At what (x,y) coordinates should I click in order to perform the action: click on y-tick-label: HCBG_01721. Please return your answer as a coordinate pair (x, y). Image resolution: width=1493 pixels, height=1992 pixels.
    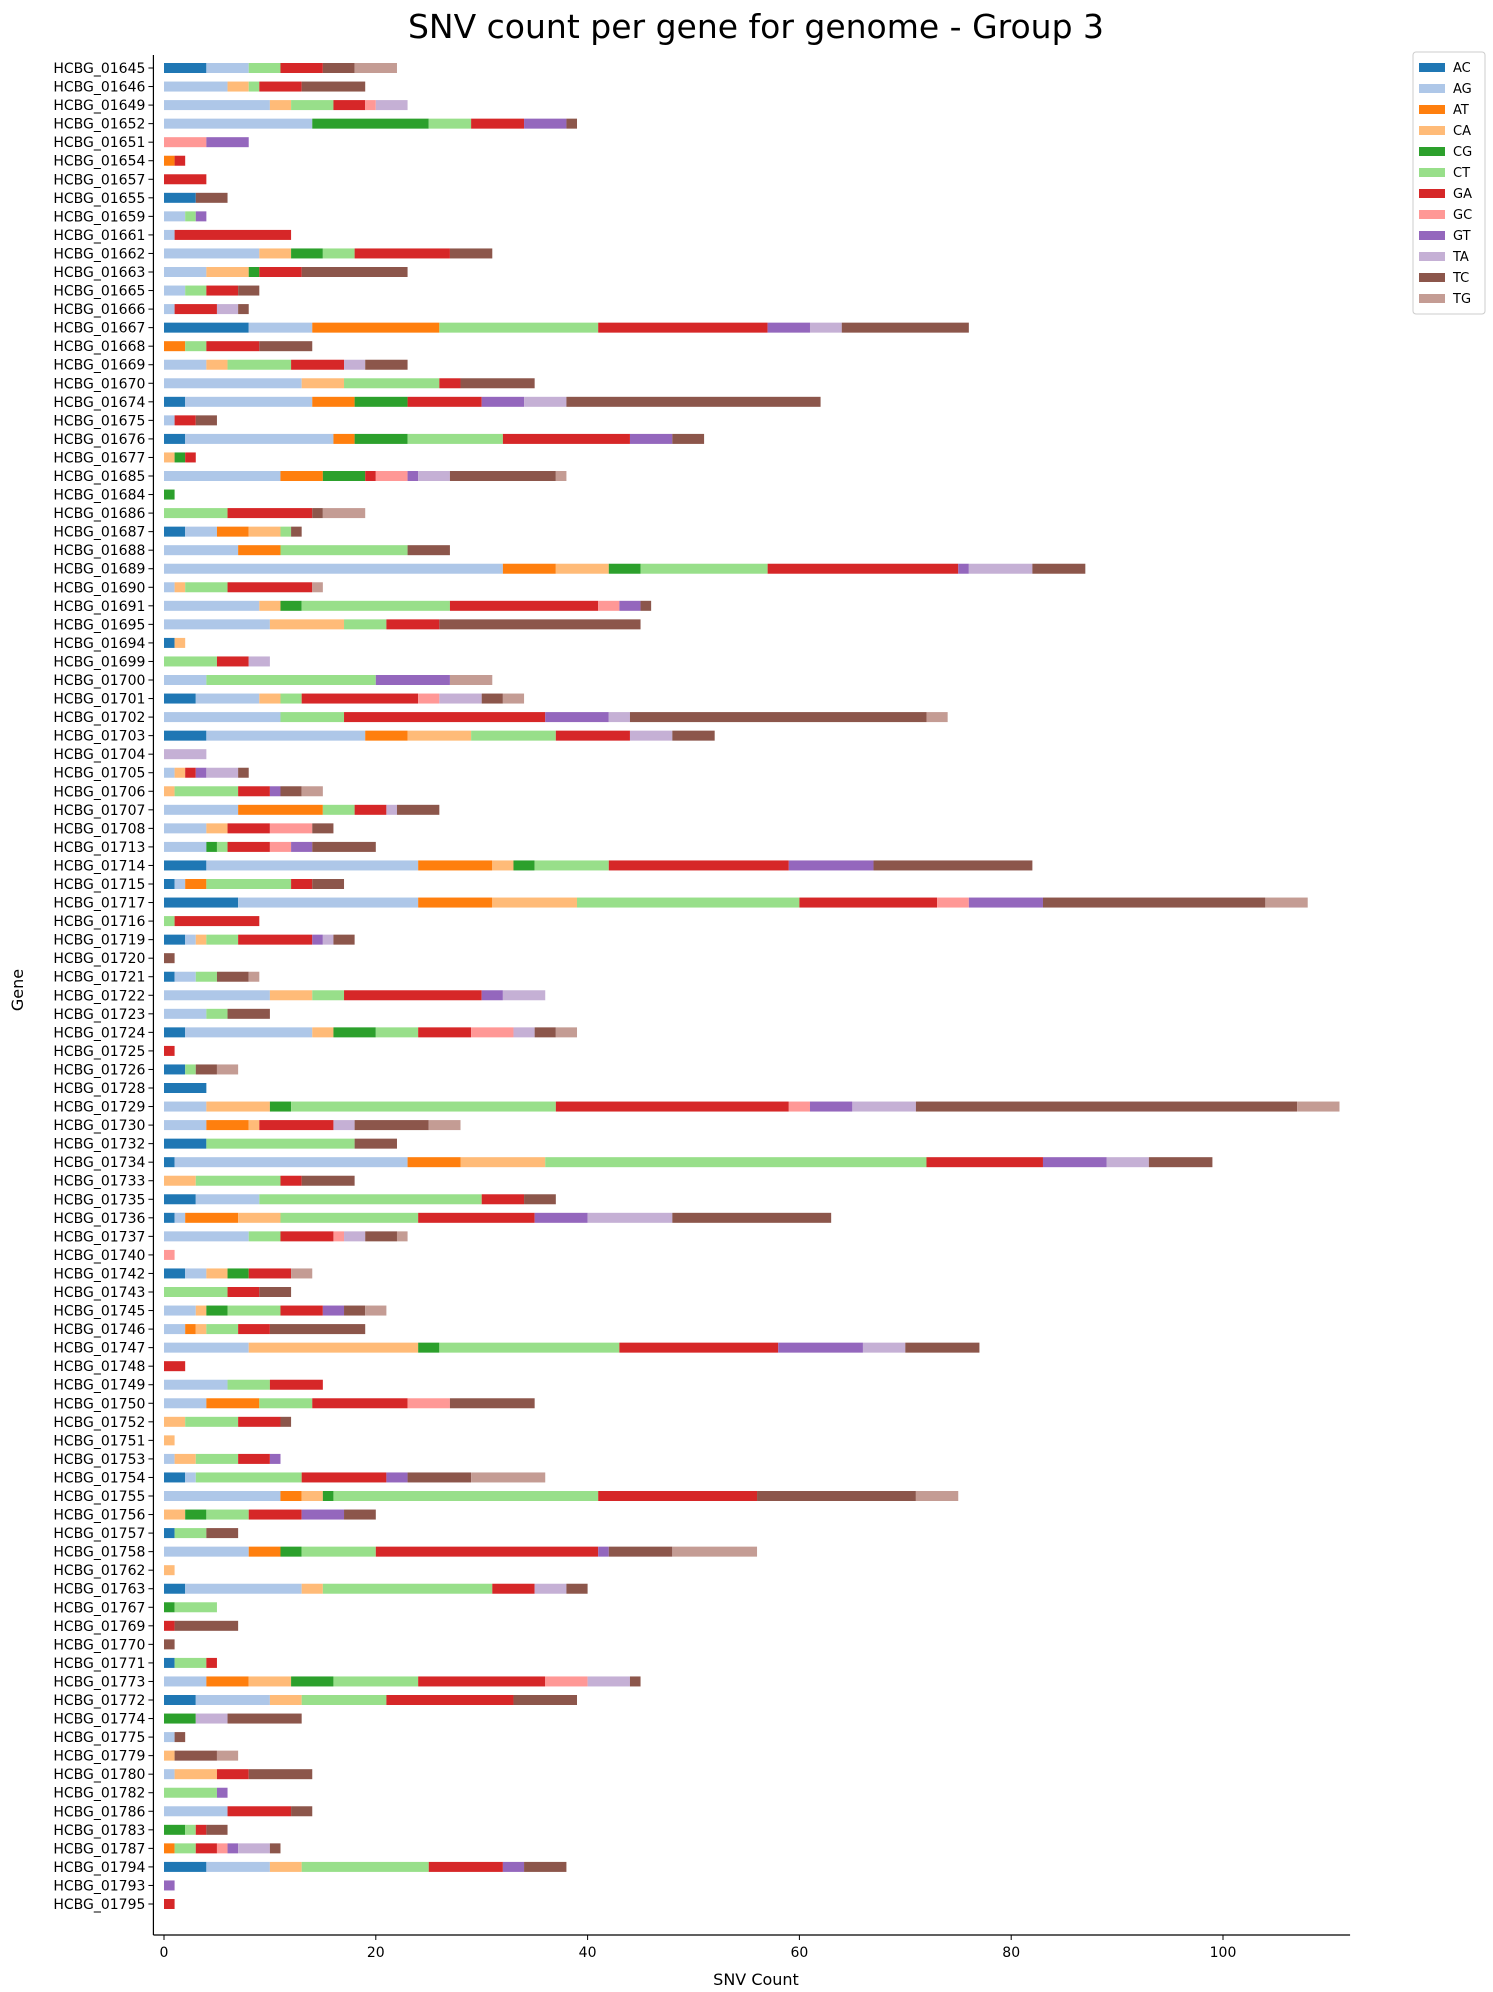
    Looking at the image, I should click on (99, 978).